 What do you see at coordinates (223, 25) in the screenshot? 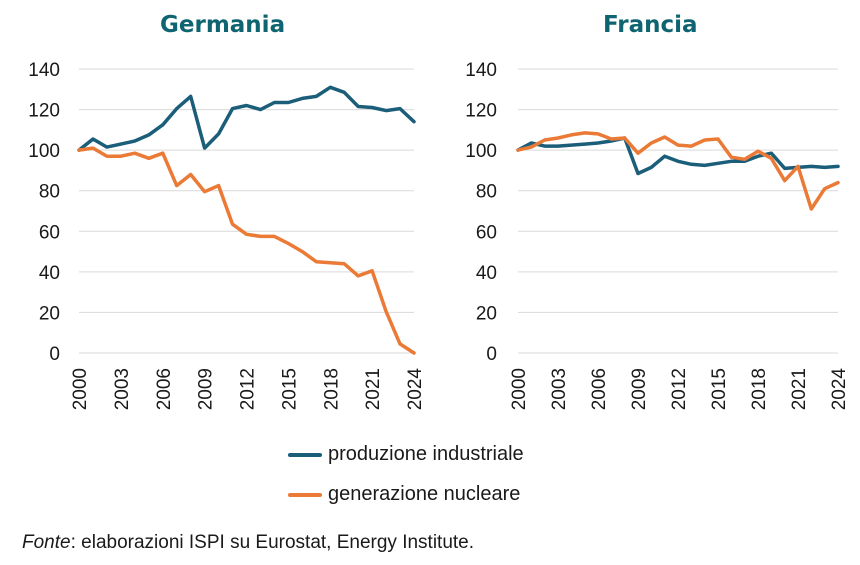
I see `chart-title-germania: Germania` at bounding box center [223, 25].